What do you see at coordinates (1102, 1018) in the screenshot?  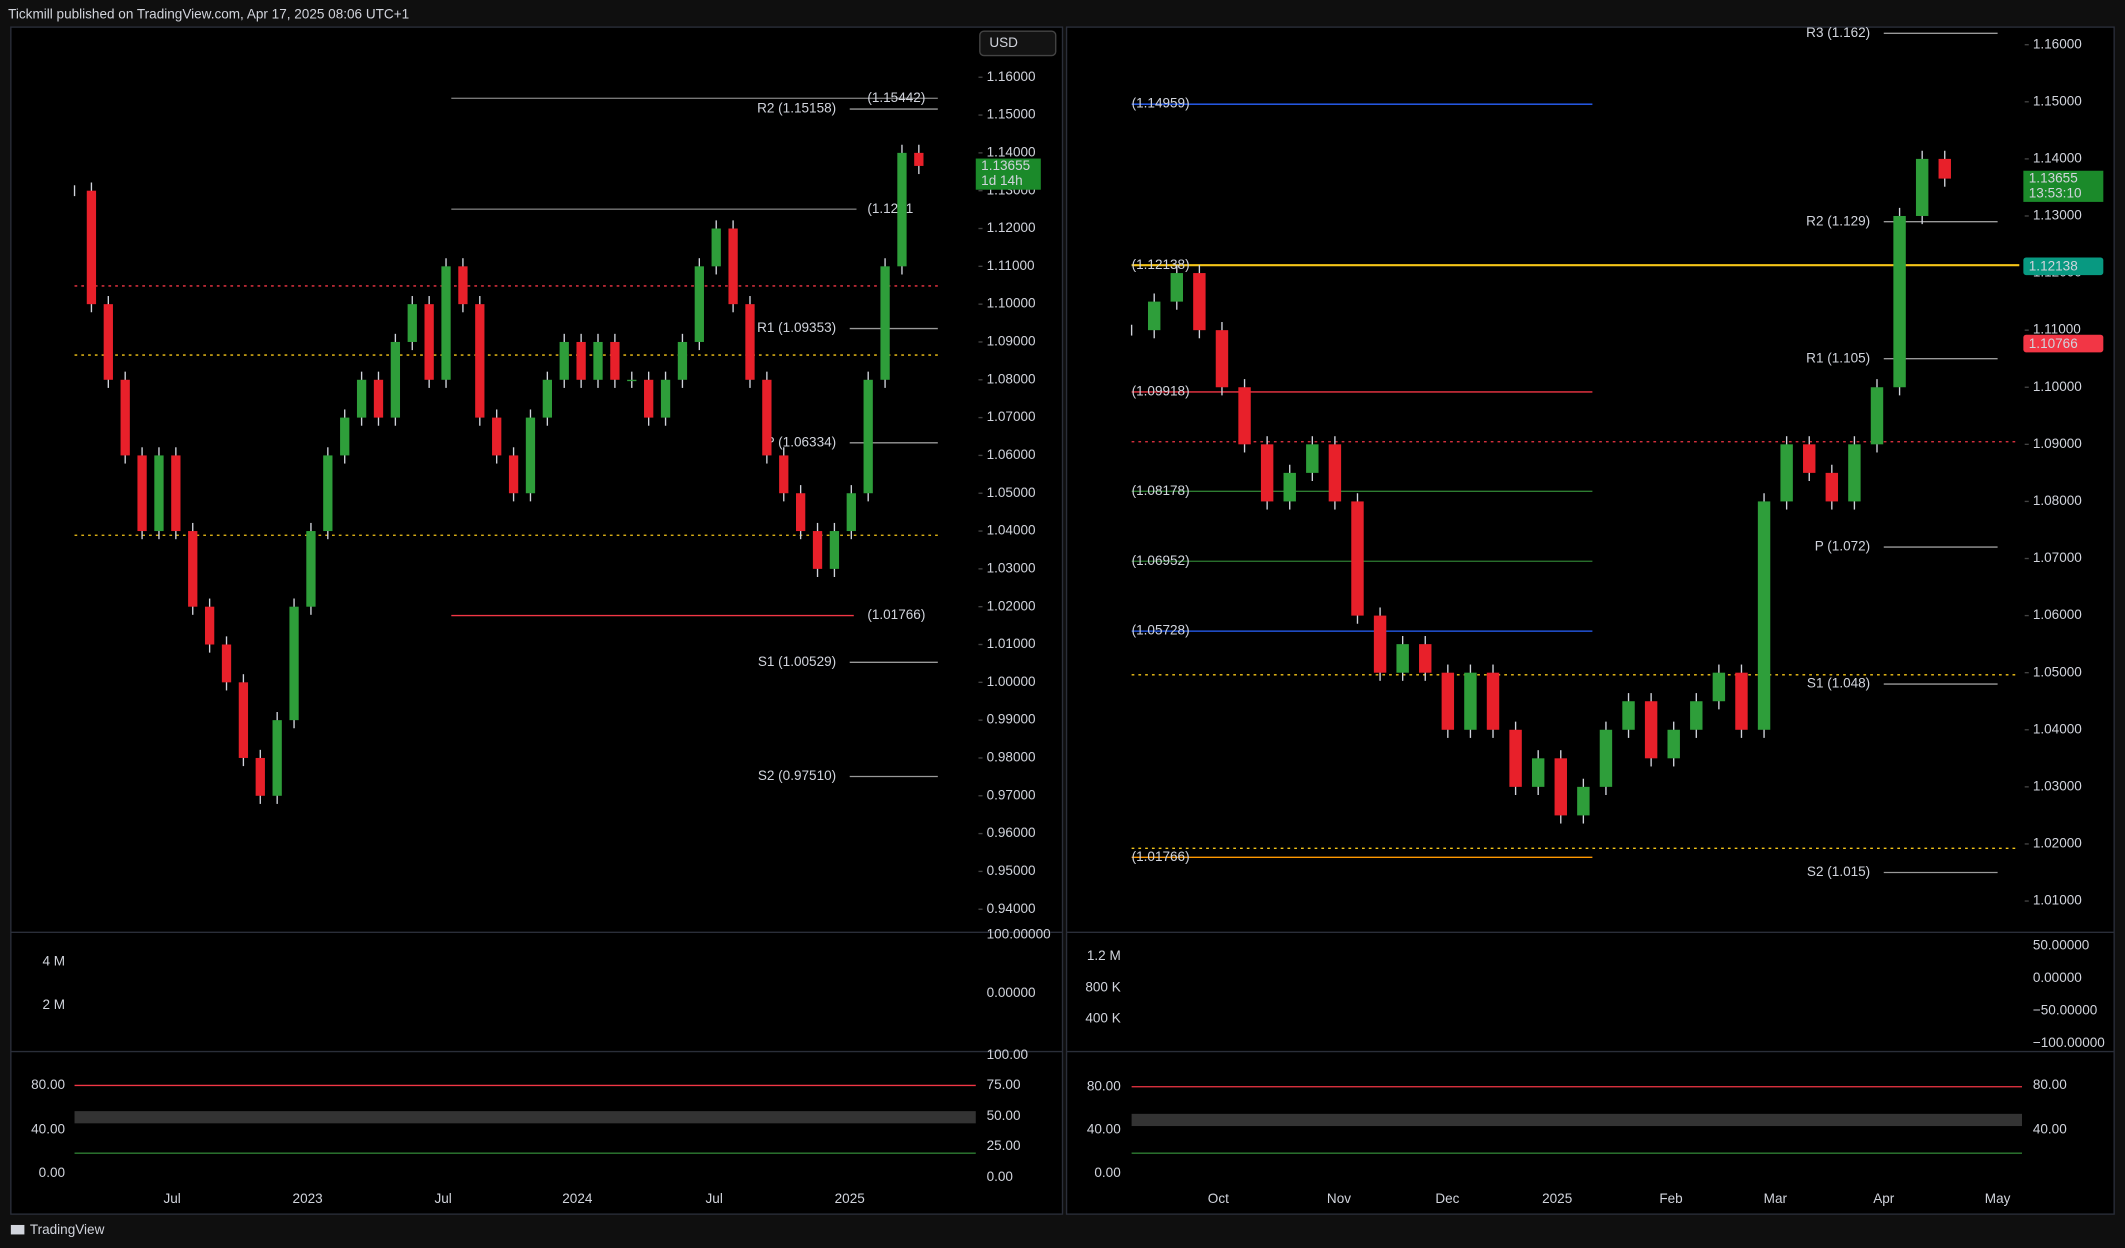 I see `volume-label: 400 K` at bounding box center [1102, 1018].